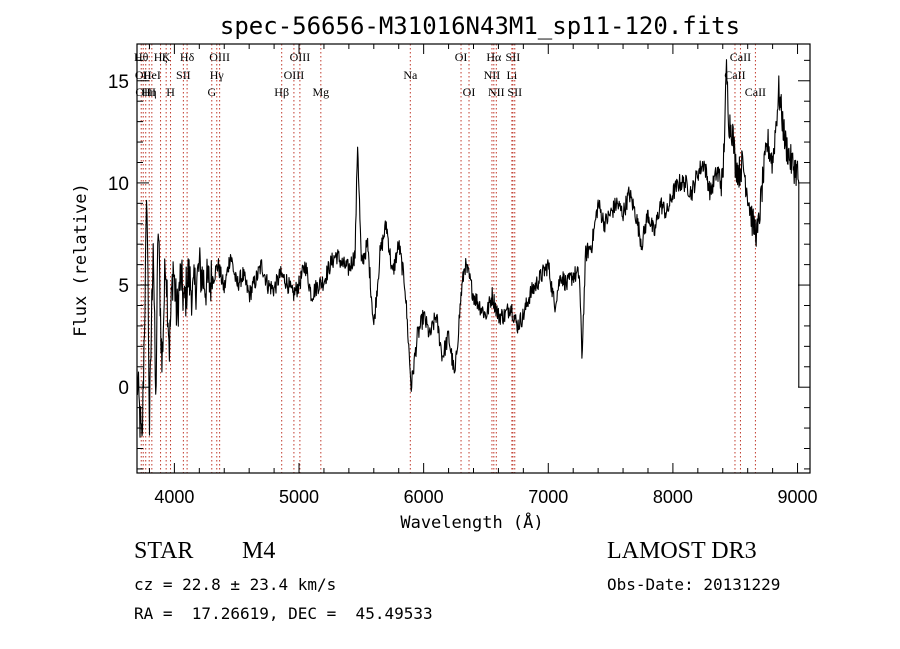 The height and width of the screenshot is (649, 900). I want to click on y-tick-label: 5, so click(123, 286).